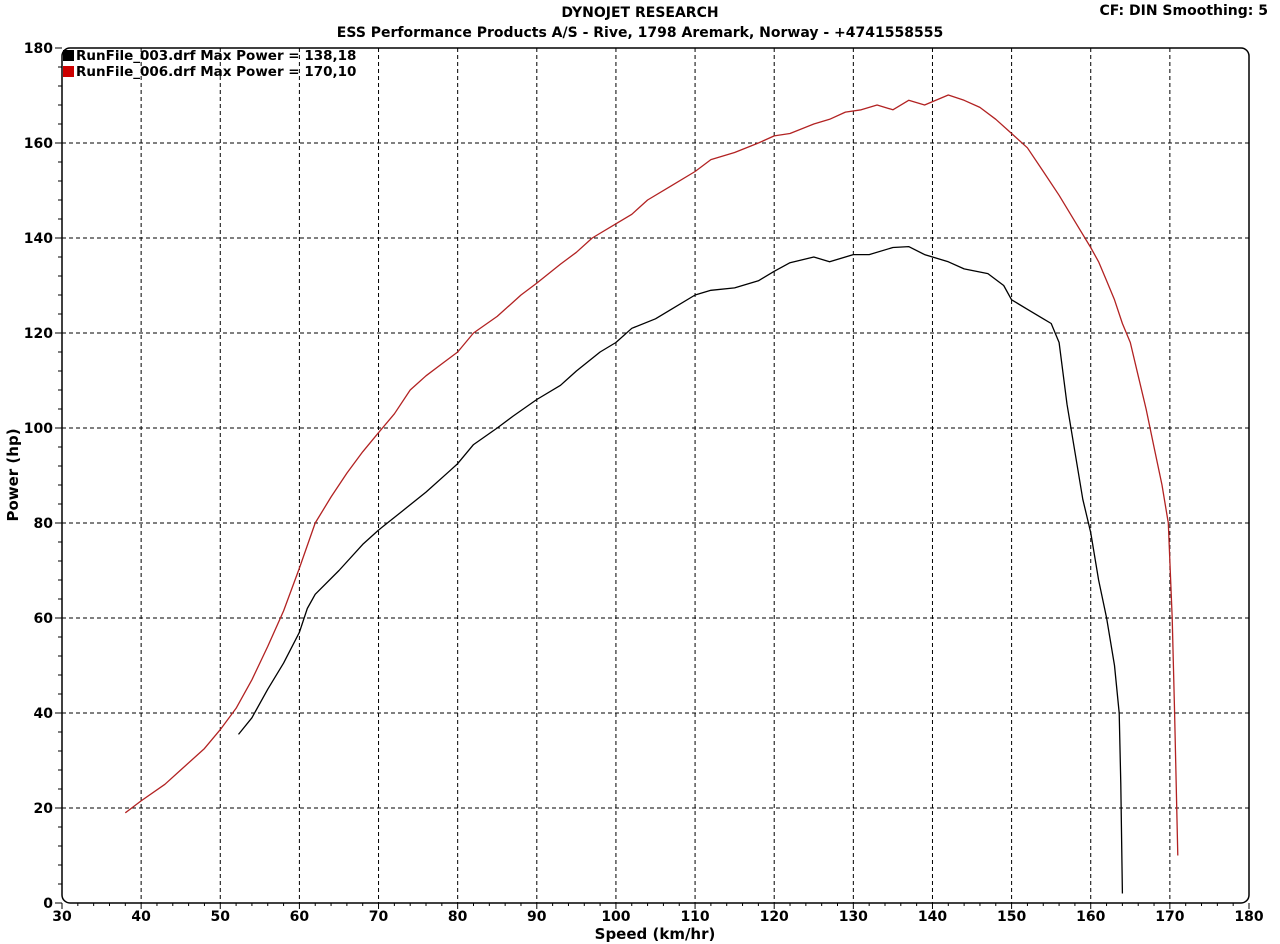 This screenshot has height=944, width=1280. I want to click on x-tick-label-150: 150, so click(1011, 917).